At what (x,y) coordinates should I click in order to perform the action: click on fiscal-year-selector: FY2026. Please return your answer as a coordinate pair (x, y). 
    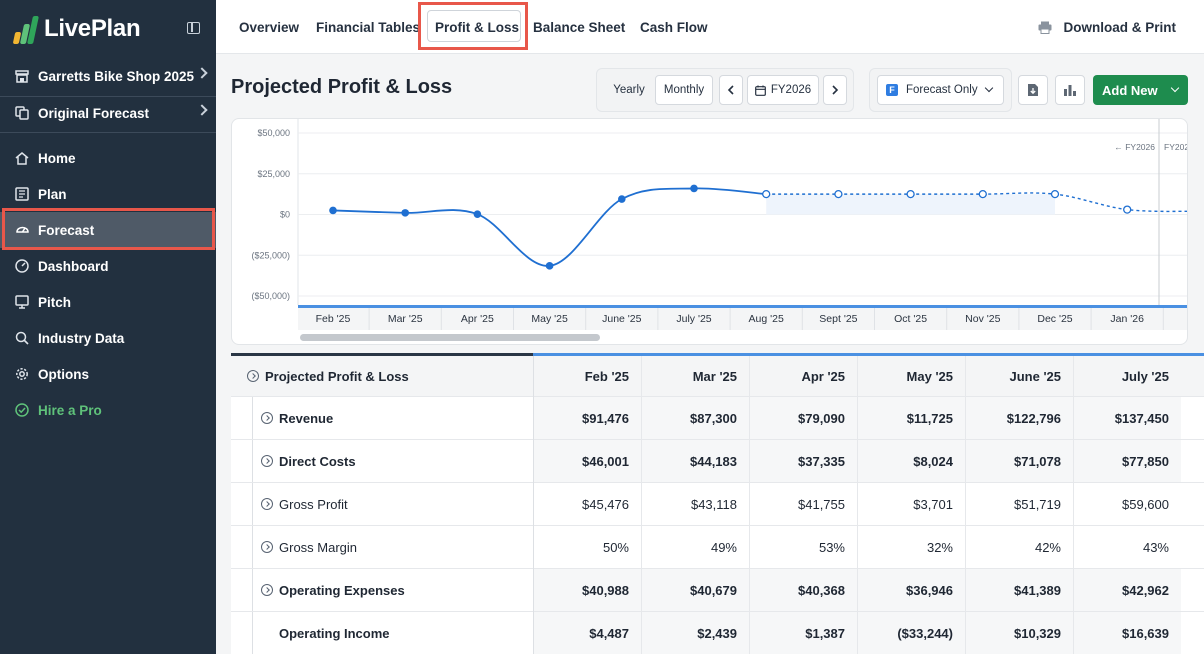
    Looking at the image, I should click on (783, 90).